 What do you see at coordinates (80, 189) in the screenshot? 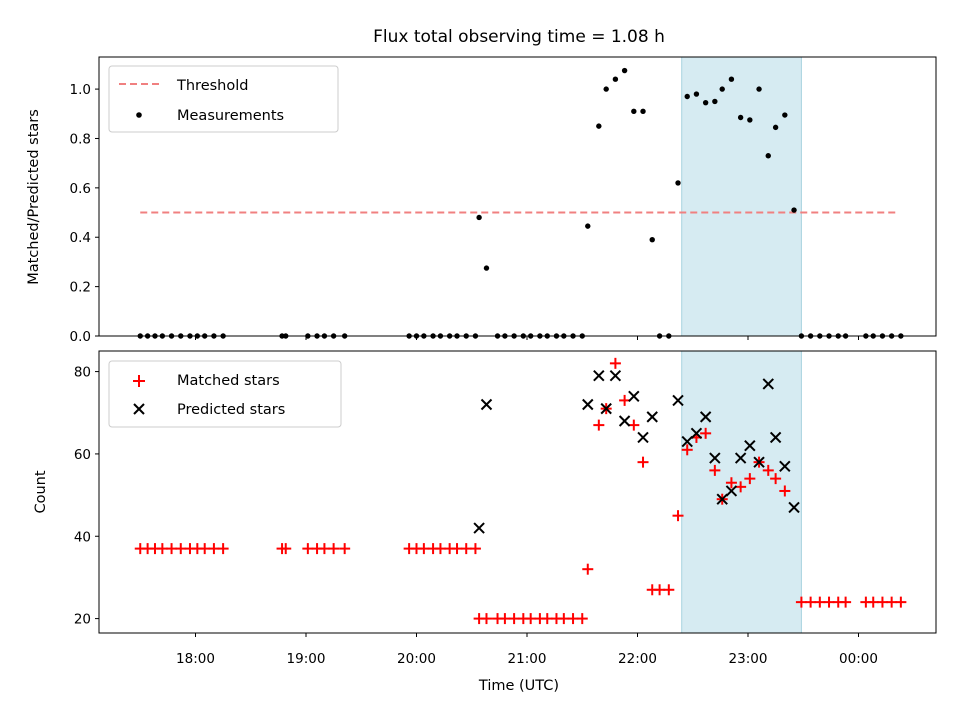
I see `ratio-y-tick-label: 0.6` at bounding box center [80, 189].